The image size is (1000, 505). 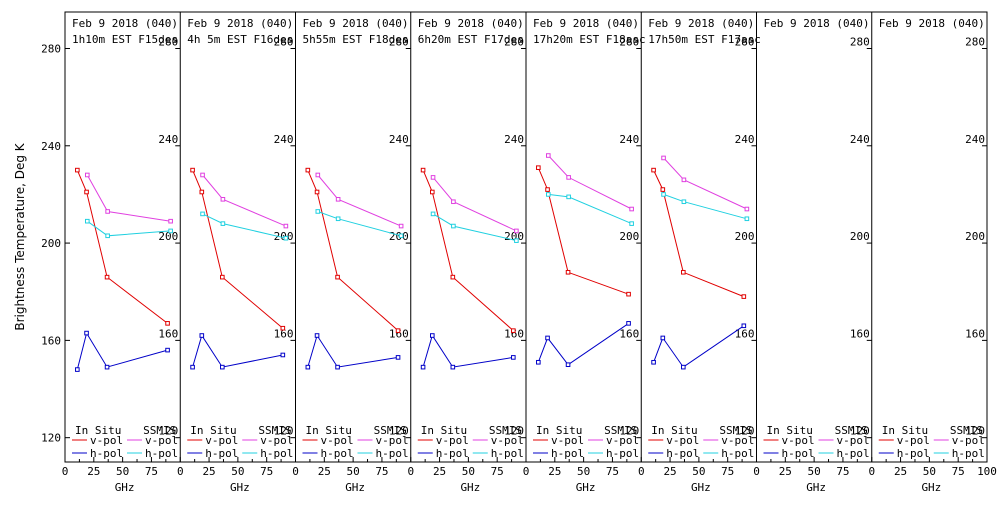 What do you see at coordinates (987, 471) in the screenshot?
I see `x-tick-label: 100` at bounding box center [987, 471].